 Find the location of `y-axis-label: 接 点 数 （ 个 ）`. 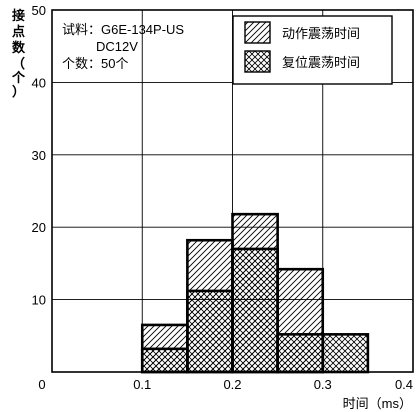

y-axis-label: 接 点 数 （ 个 ） is located at coordinates (20, 53).